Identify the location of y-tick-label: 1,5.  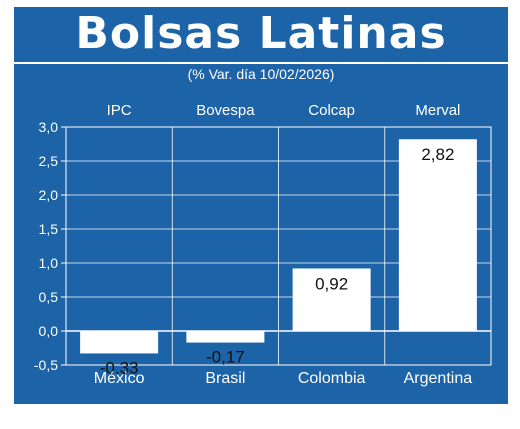
(49, 229).